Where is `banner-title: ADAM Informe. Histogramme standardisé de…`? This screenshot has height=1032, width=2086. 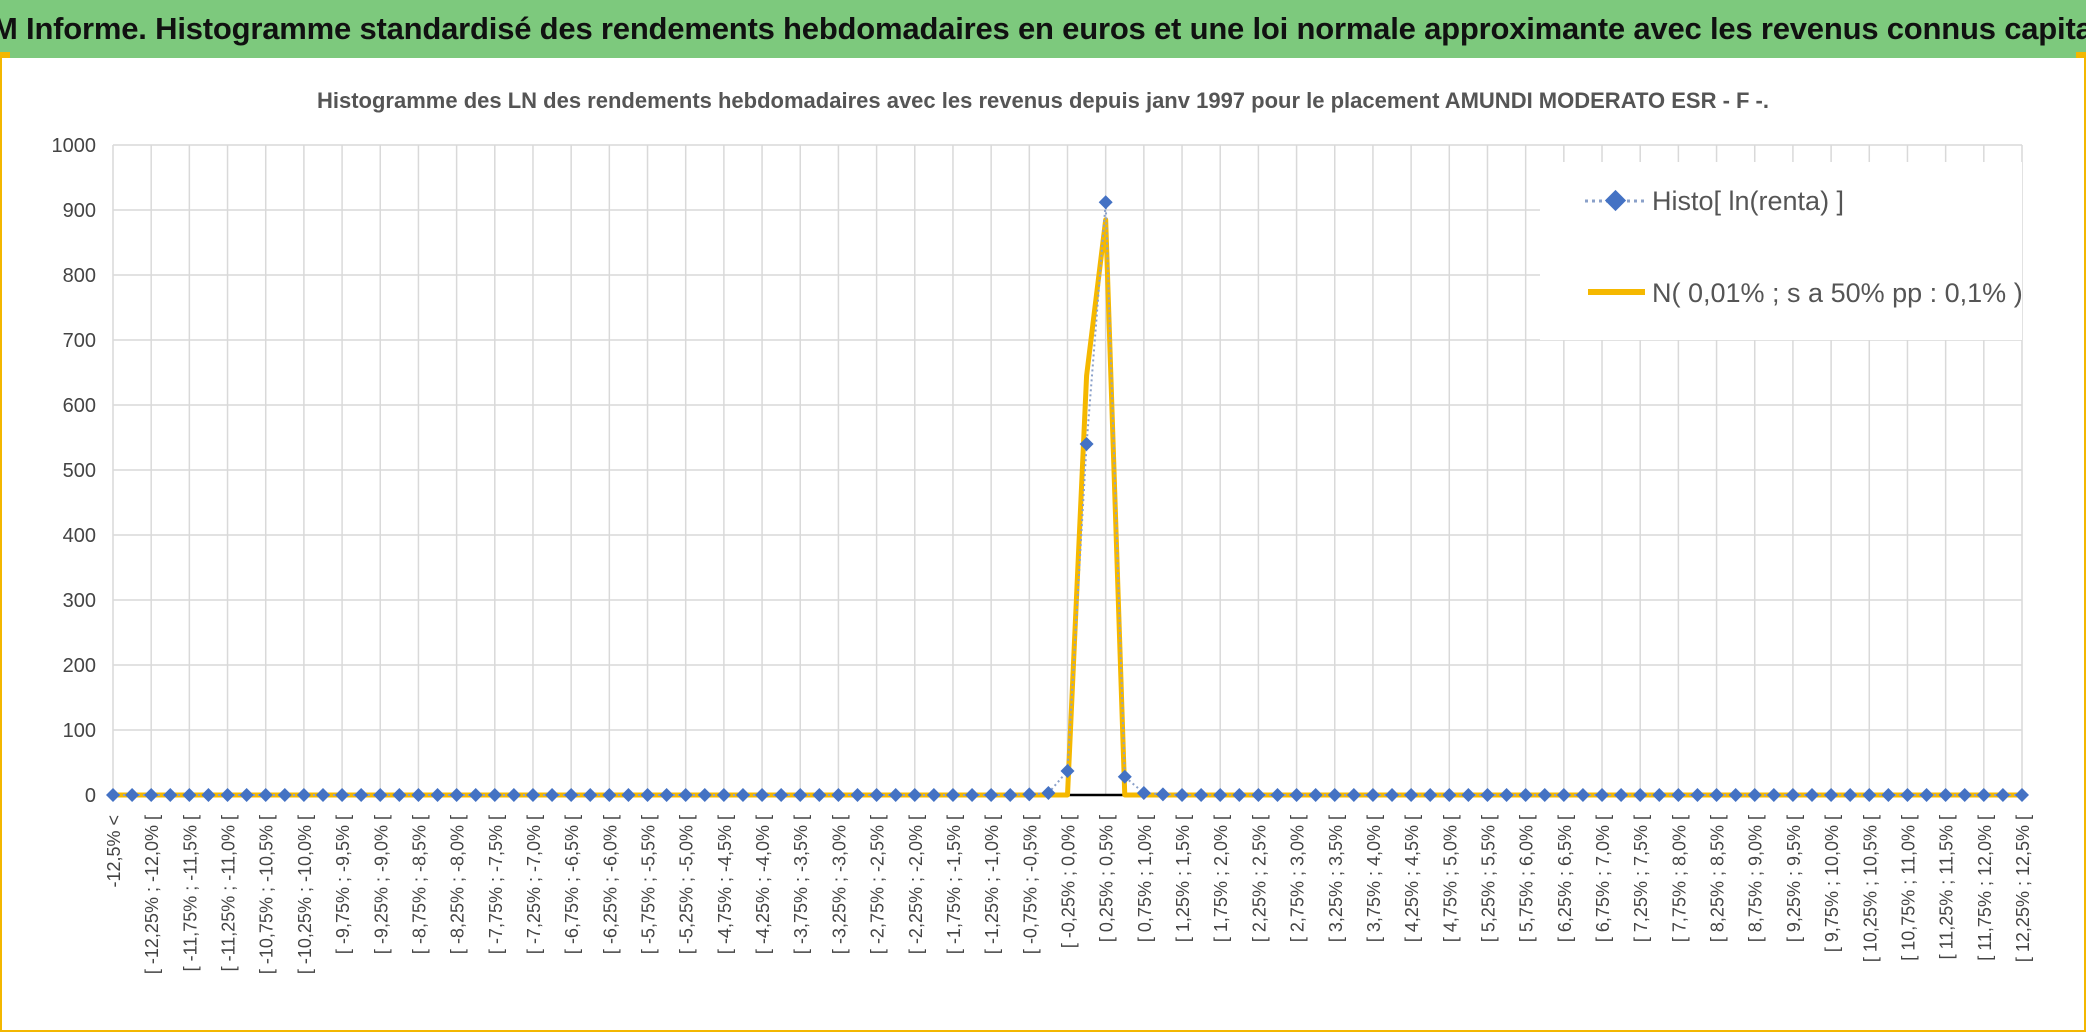
banner-title: ADAM Informe. Histogramme standardisé de… is located at coordinates (1043, 28).